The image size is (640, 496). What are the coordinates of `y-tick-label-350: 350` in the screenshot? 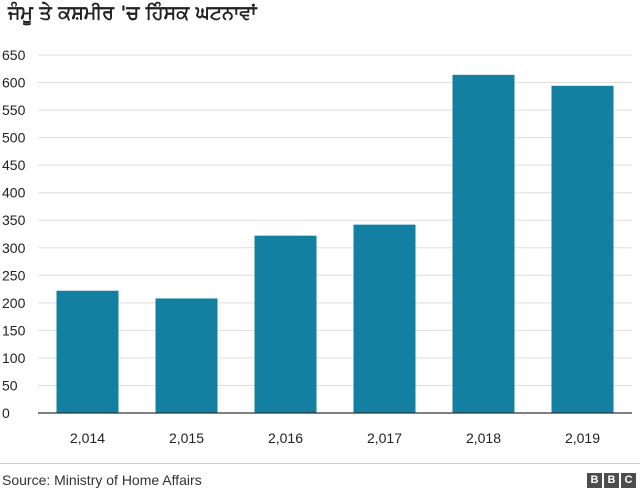 It's located at (14, 220).